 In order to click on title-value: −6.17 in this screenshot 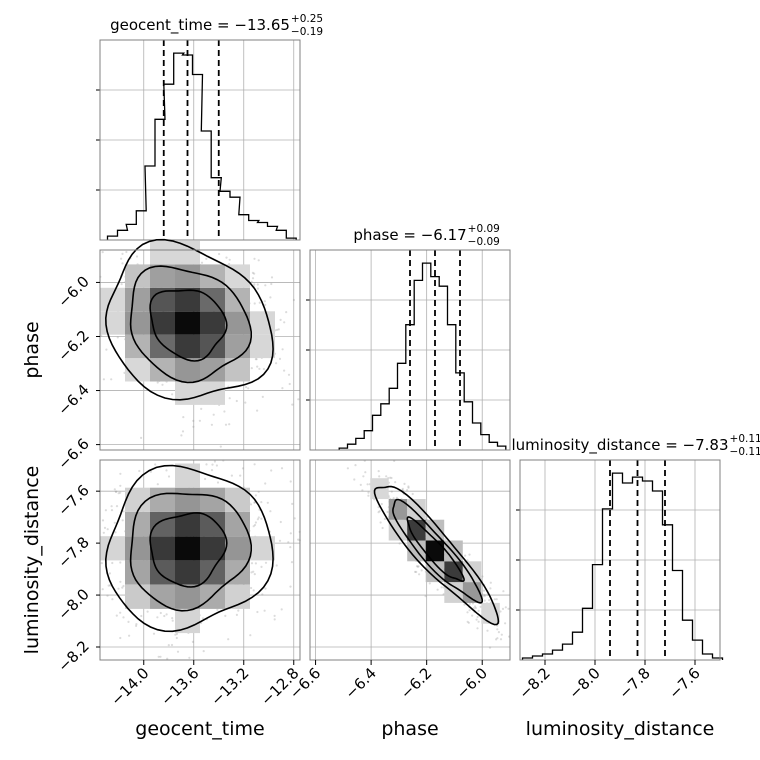, I will do `click(444, 235)`.